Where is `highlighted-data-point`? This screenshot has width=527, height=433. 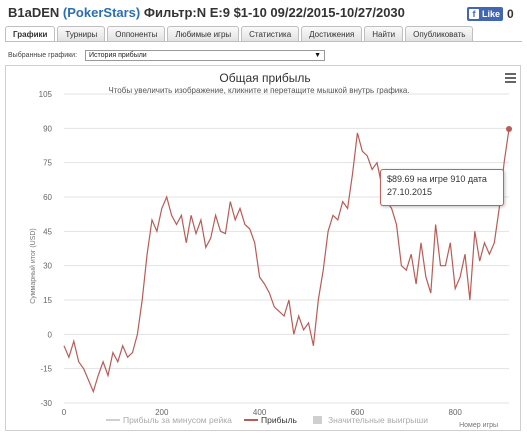 highlighted-data-point is located at coordinates (509, 129).